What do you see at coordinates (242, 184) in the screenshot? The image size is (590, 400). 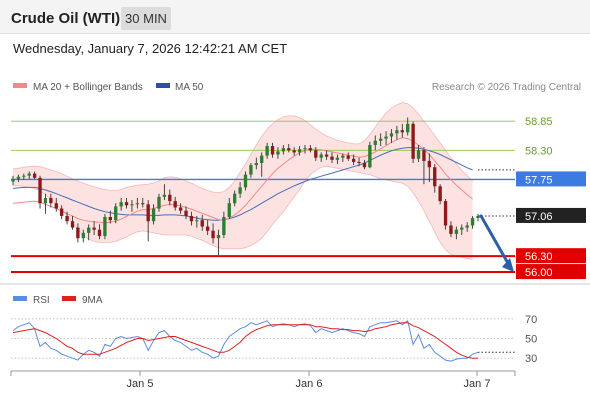 I see `ma50-line` at bounding box center [242, 184].